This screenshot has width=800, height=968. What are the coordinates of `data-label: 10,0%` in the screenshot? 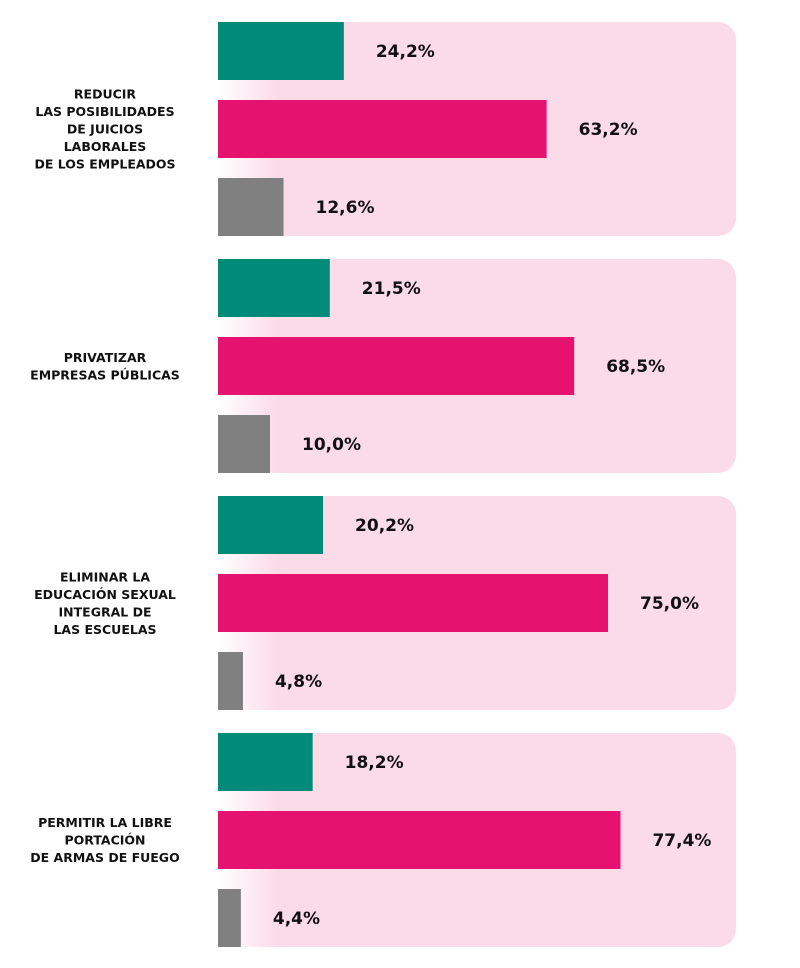 It's located at (331, 445).